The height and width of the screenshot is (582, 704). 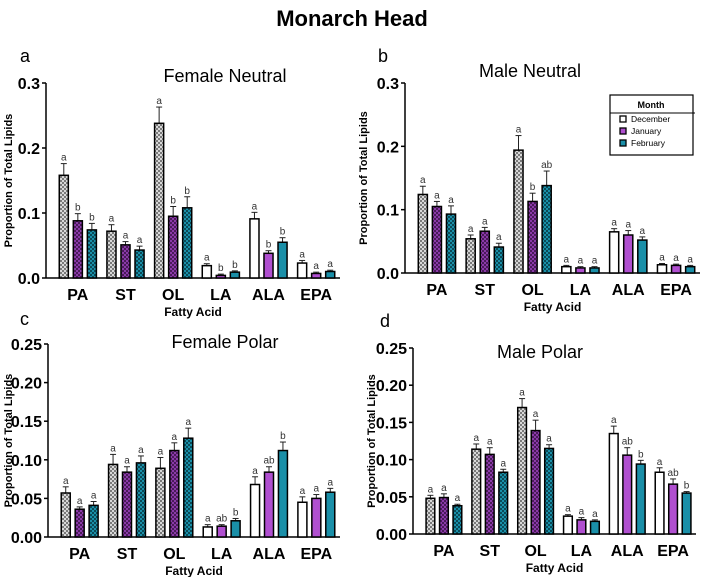 I want to click on bar-january-pa, so click(x=437, y=239).